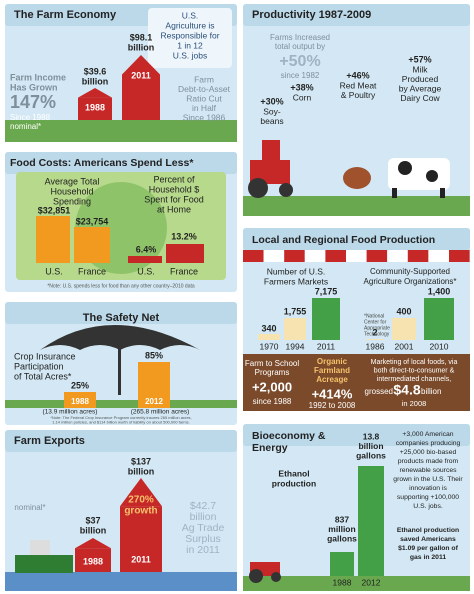 Image resolution: width=474 pixels, height=594 pixels. I want to click on label: 85%, so click(154, 355).